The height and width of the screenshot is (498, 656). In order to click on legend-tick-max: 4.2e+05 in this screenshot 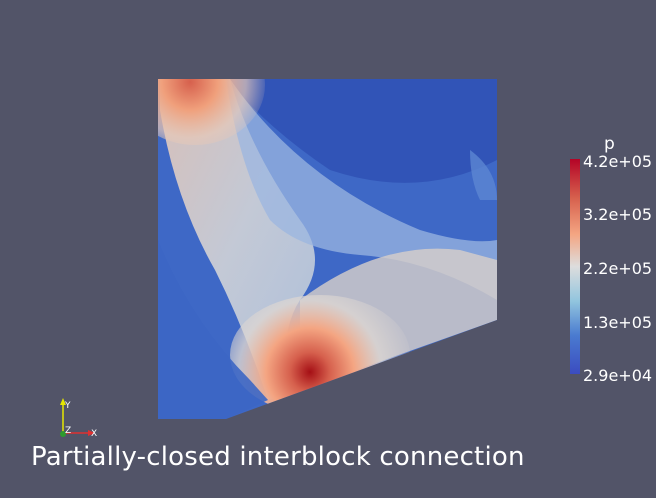, I will do `click(618, 161)`.